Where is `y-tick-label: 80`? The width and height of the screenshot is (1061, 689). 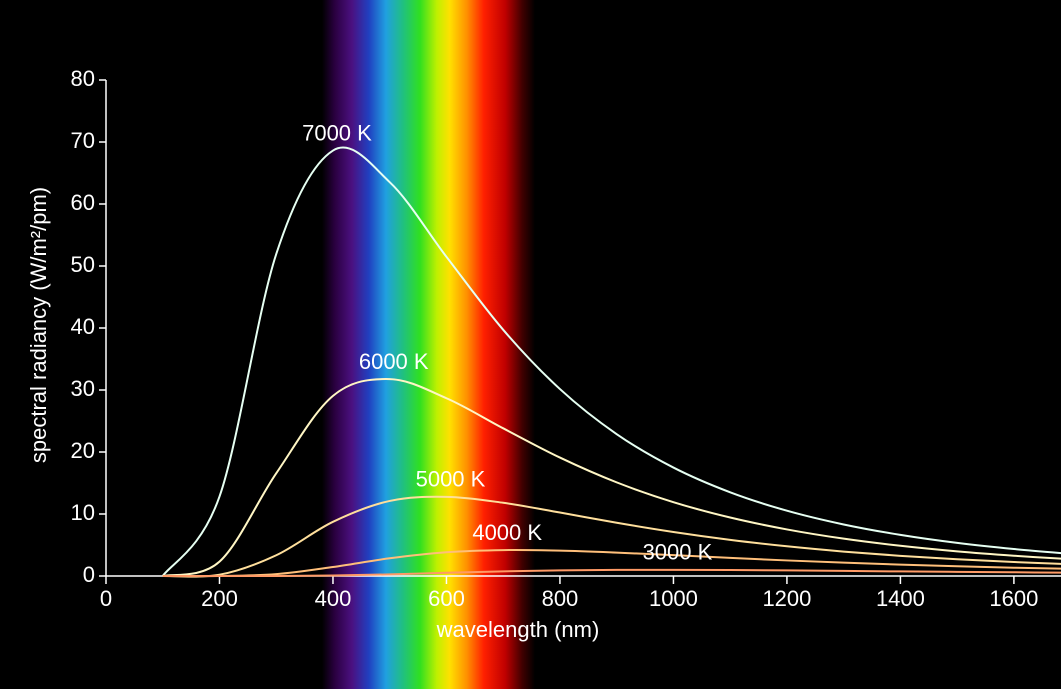
y-tick-label: 80 is located at coordinates (83, 78).